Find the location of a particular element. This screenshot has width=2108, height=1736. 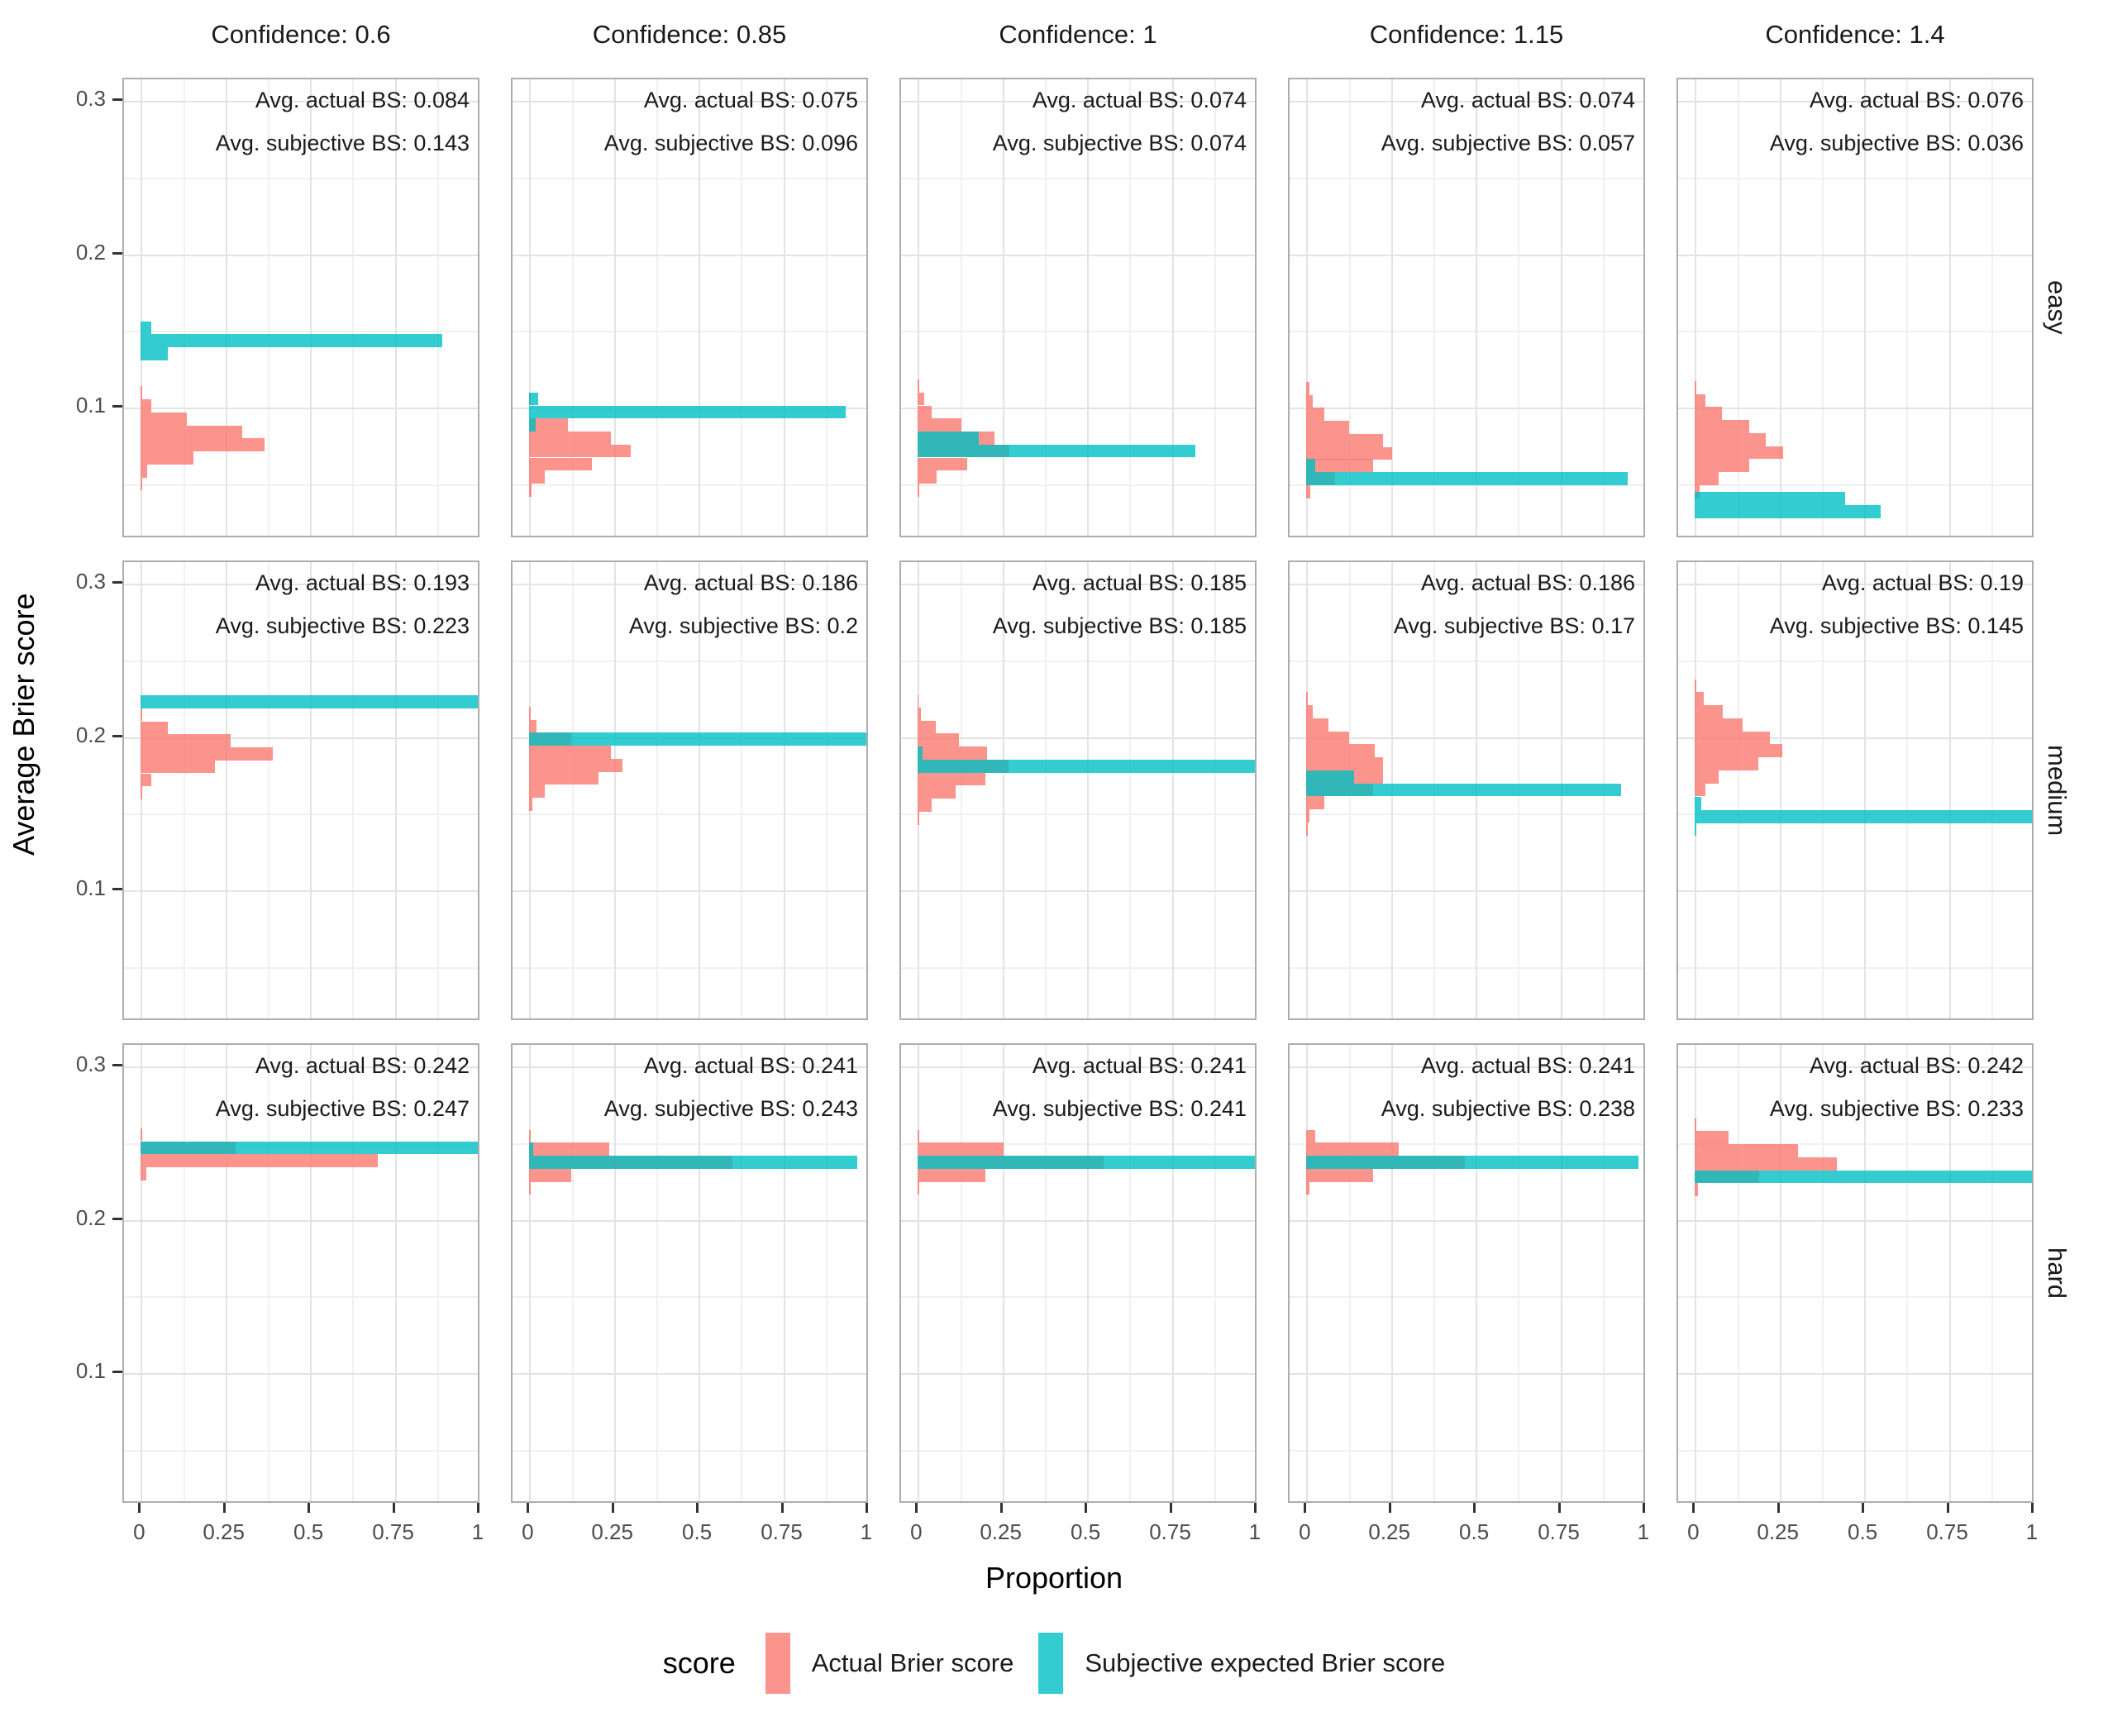

avg-subjective-annotation: Avg. subjective BS: 0.247 is located at coordinates (342, 1108).